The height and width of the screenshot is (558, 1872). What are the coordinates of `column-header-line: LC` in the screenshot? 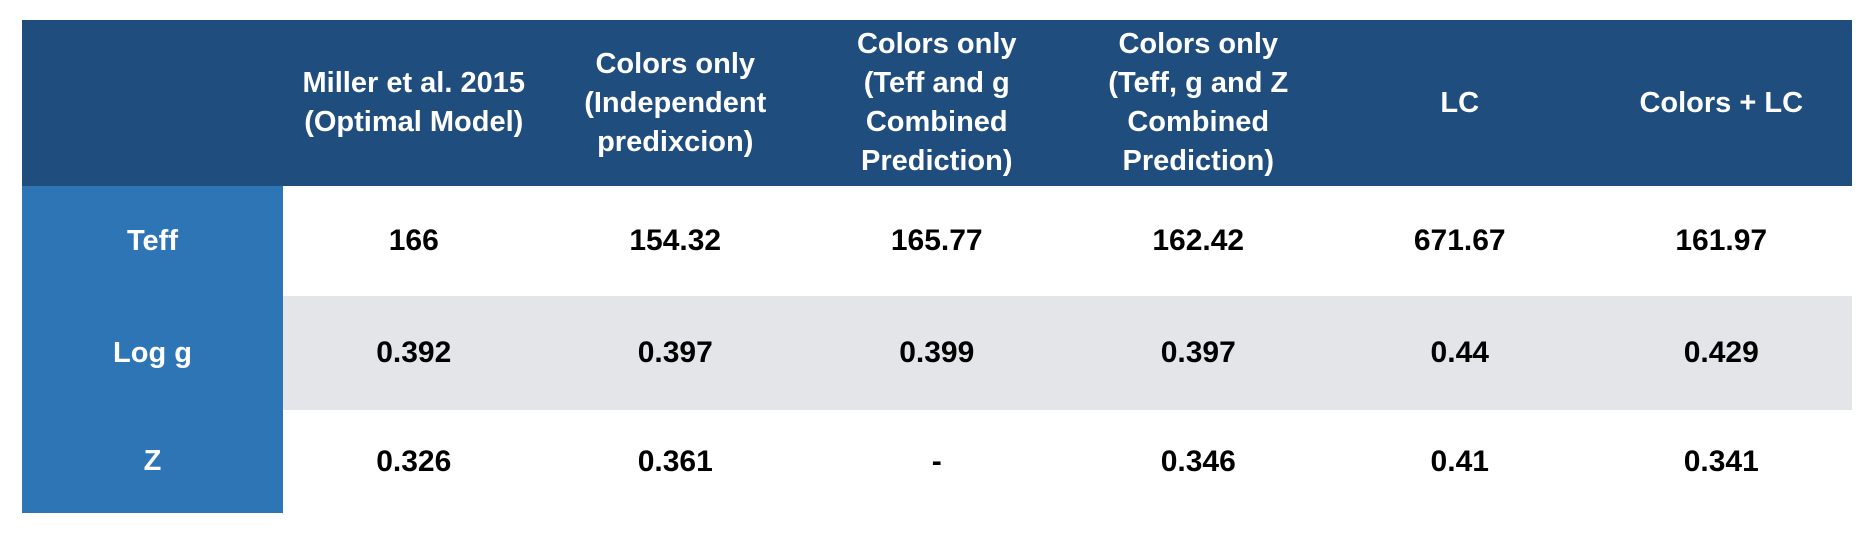 It's located at (1460, 102).